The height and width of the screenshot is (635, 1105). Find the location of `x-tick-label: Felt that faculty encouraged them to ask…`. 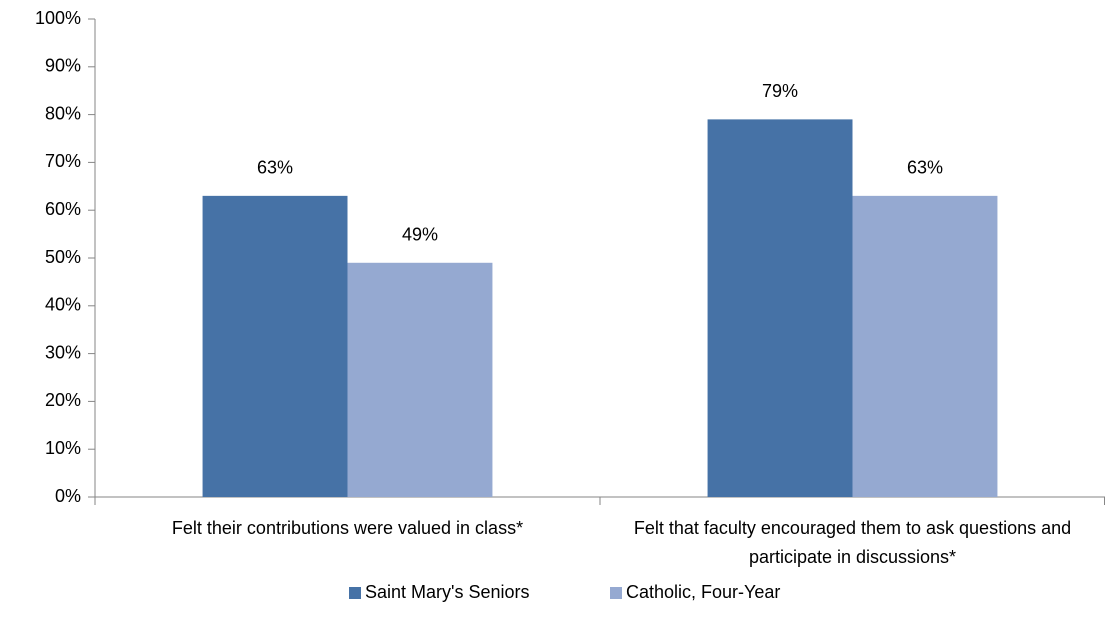

x-tick-label: Felt that faculty encouraged them to ask… is located at coordinates (852, 542).